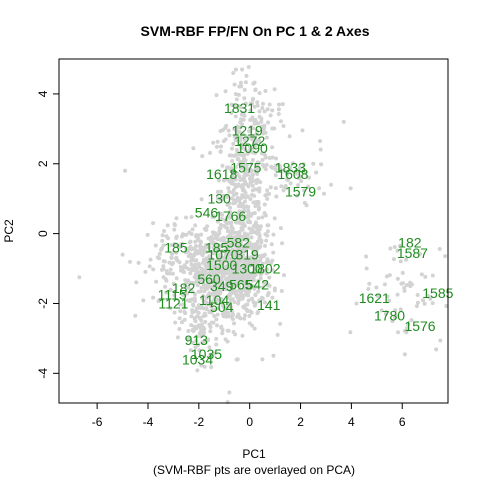 This screenshot has height=480, width=480. Describe the element at coordinates (217, 248) in the screenshot. I see `point-label: 185` at that location.